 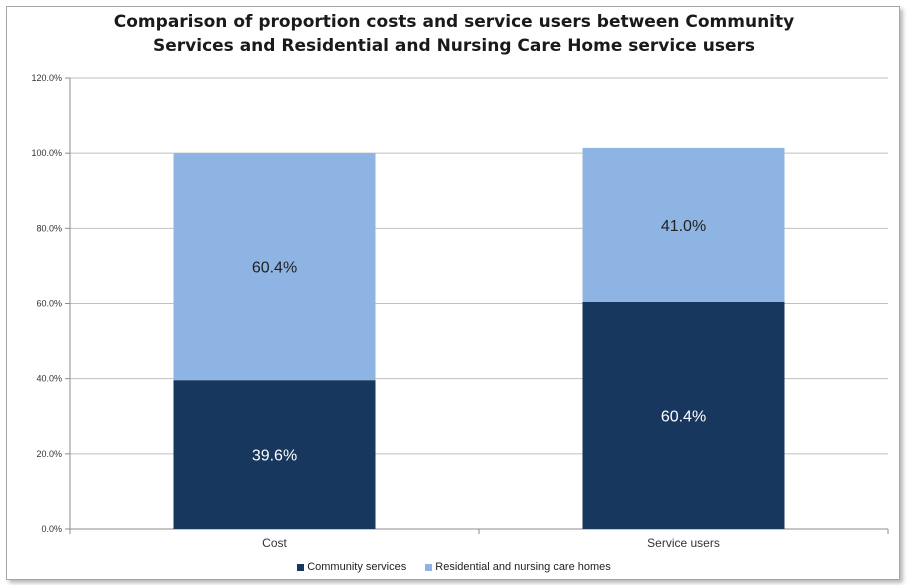 I want to click on legend-item-residential: Residential and nursing care homes, so click(x=518, y=567).